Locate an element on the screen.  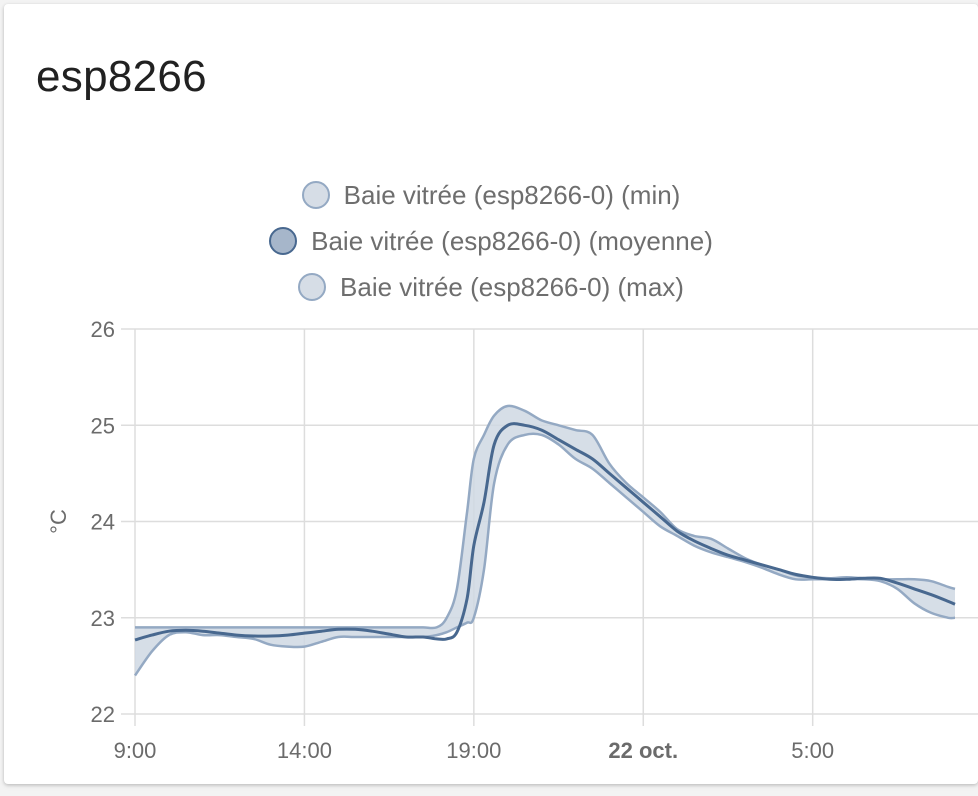
legend-label-mean: Baie vitrée (esp8266-0) (moyenne) is located at coordinates (512, 240).